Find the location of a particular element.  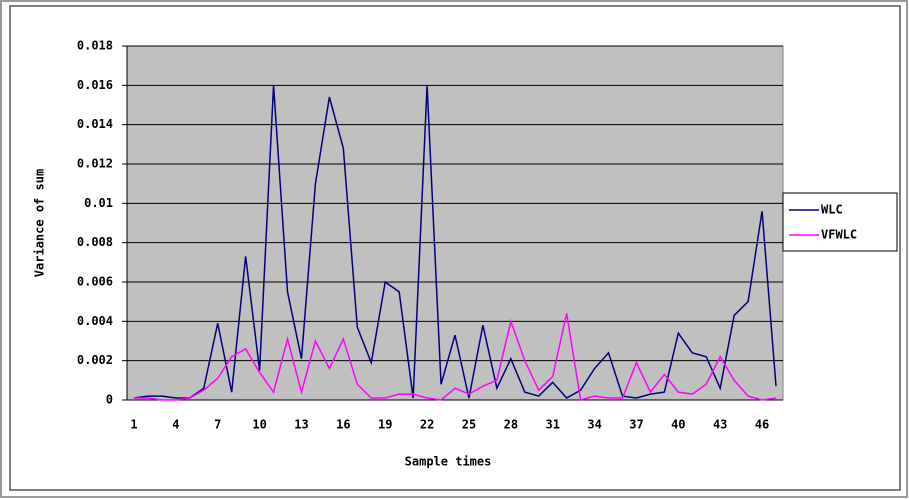

x-tick-label: 10 is located at coordinates (259, 425).